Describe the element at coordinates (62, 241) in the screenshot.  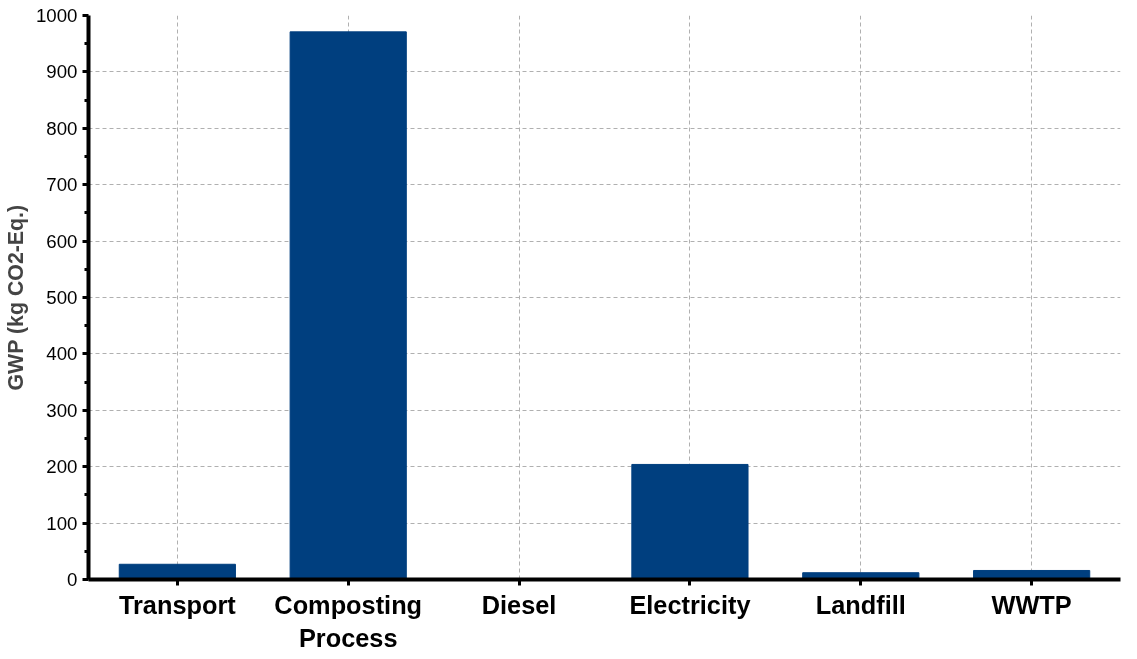
I see `y-tick-label: 600` at that location.